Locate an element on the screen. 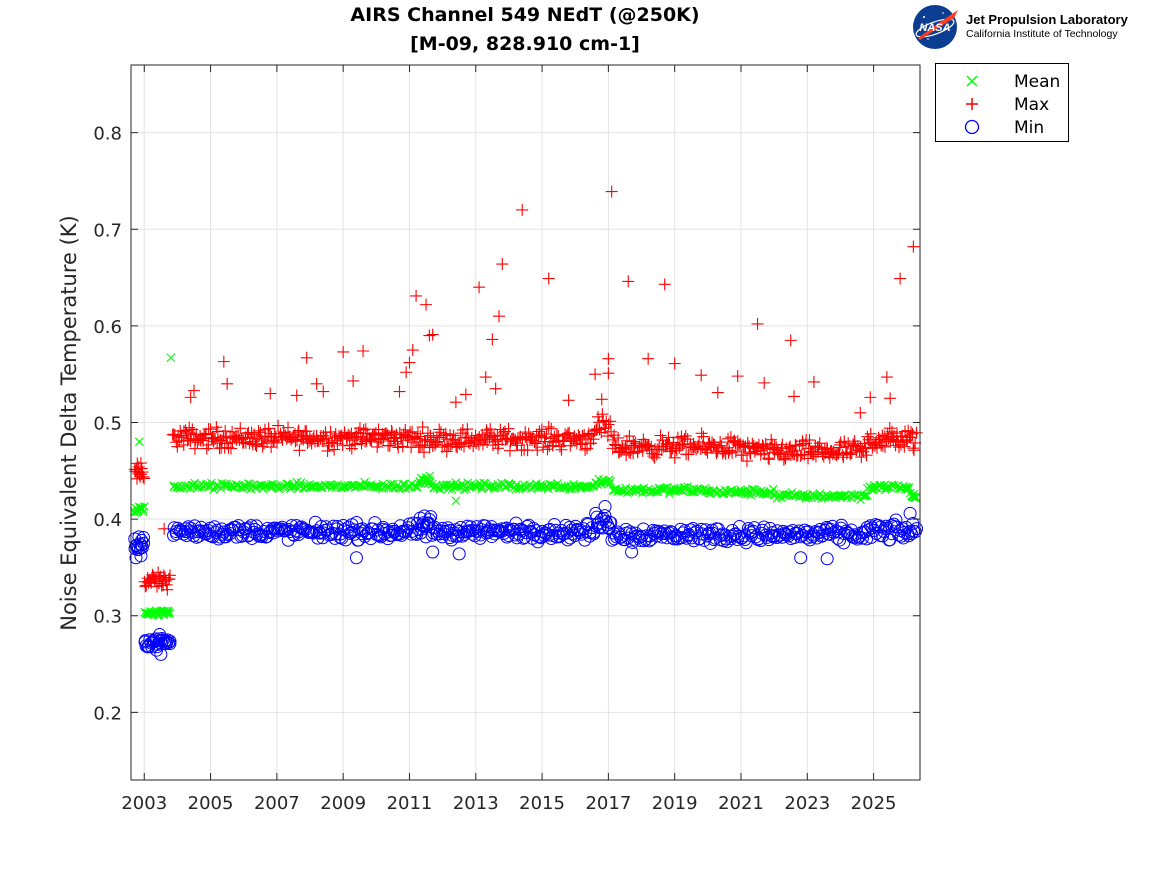 The height and width of the screenshot is (875, 1167). jpl-name: Jet Propulsion Laboratory is located at coordinates (1047, 19).